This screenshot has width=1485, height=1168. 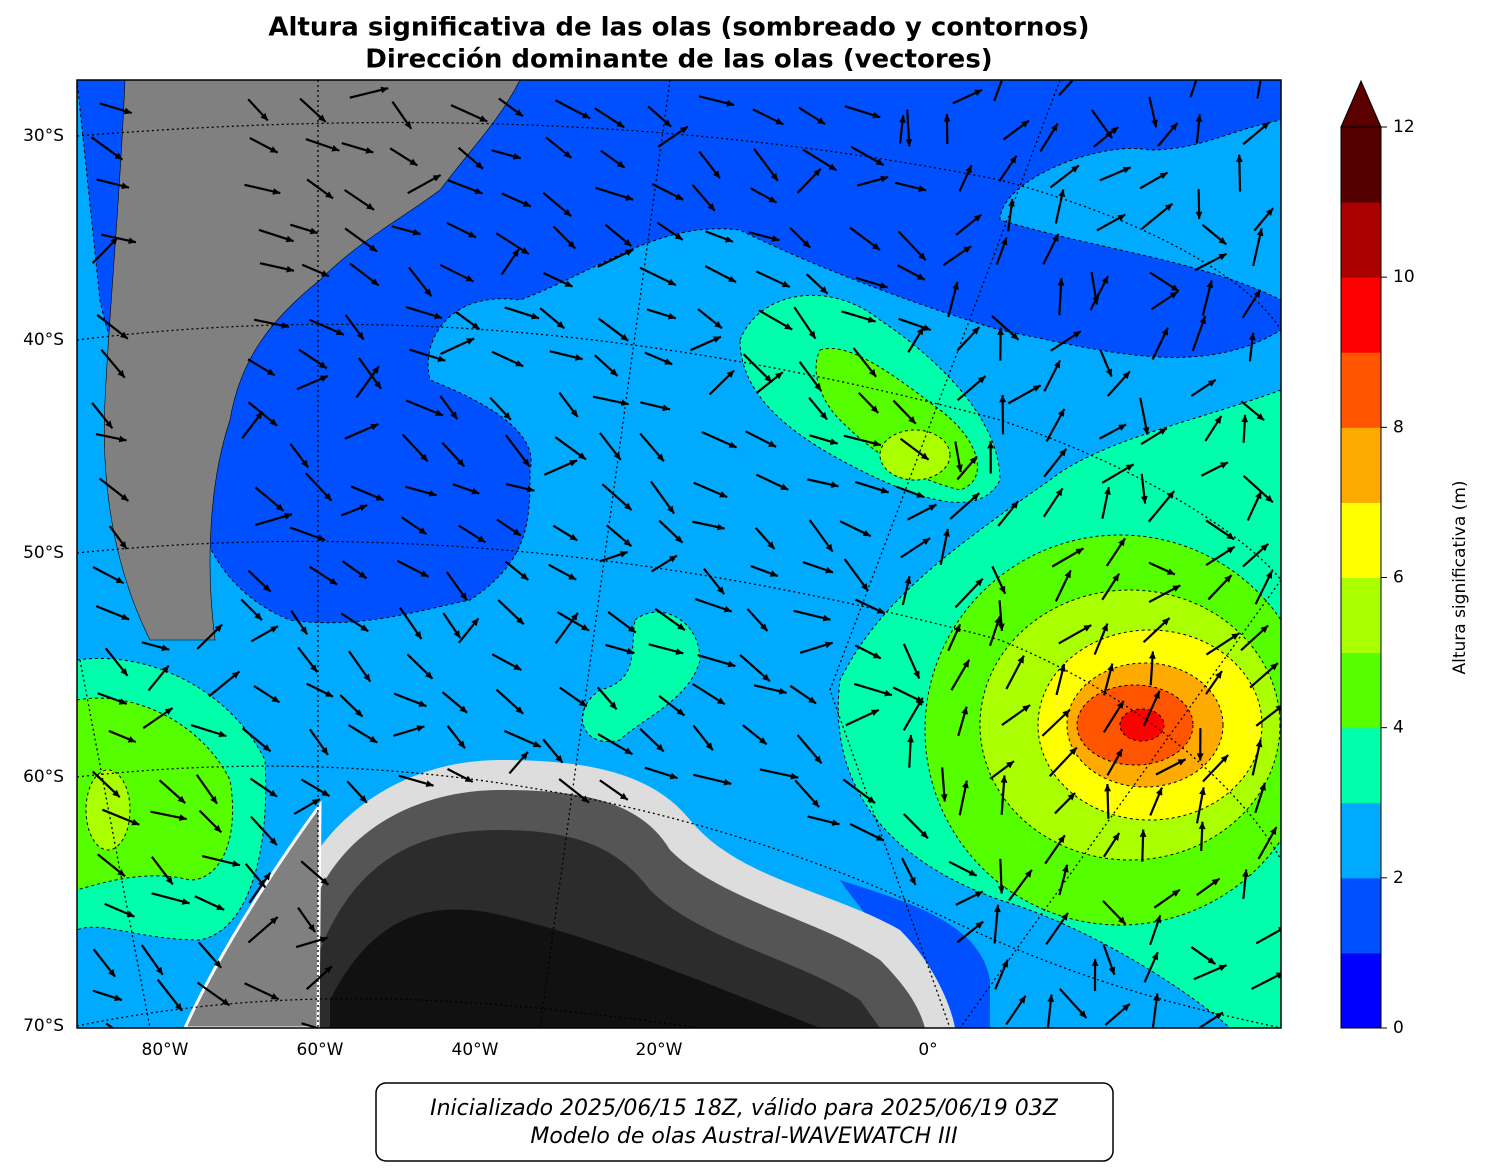 What do you see at coordinates (320, 1050) in the screenshot?
I see `lon-label: 60°W` at bounding box center [320, 1050].